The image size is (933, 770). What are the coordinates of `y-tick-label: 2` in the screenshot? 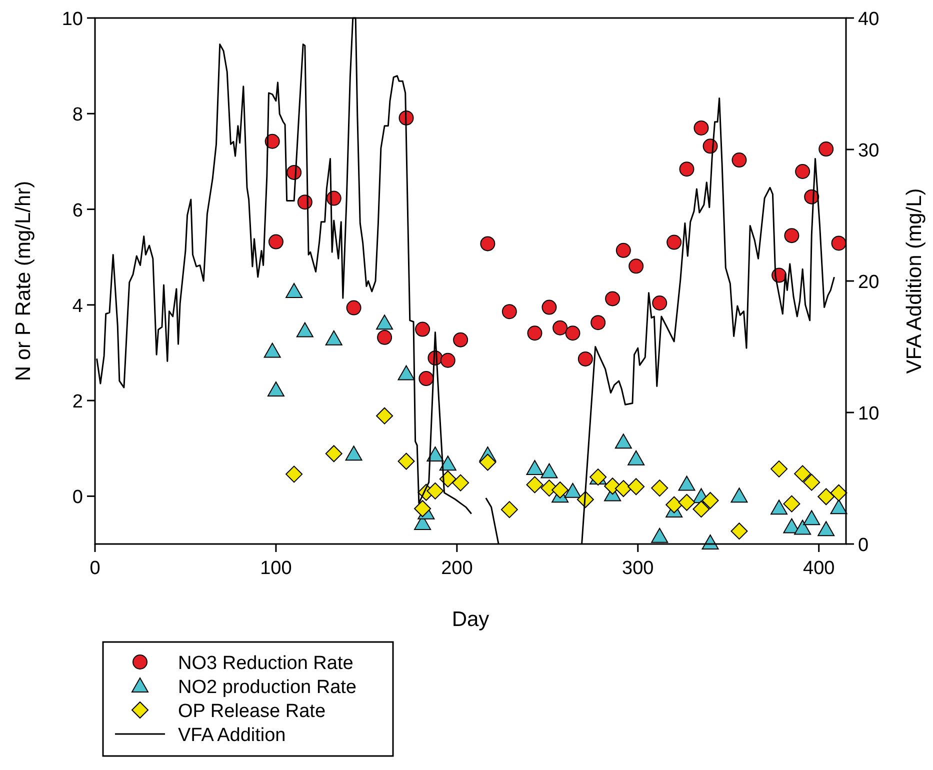 It's located at (77, 402).